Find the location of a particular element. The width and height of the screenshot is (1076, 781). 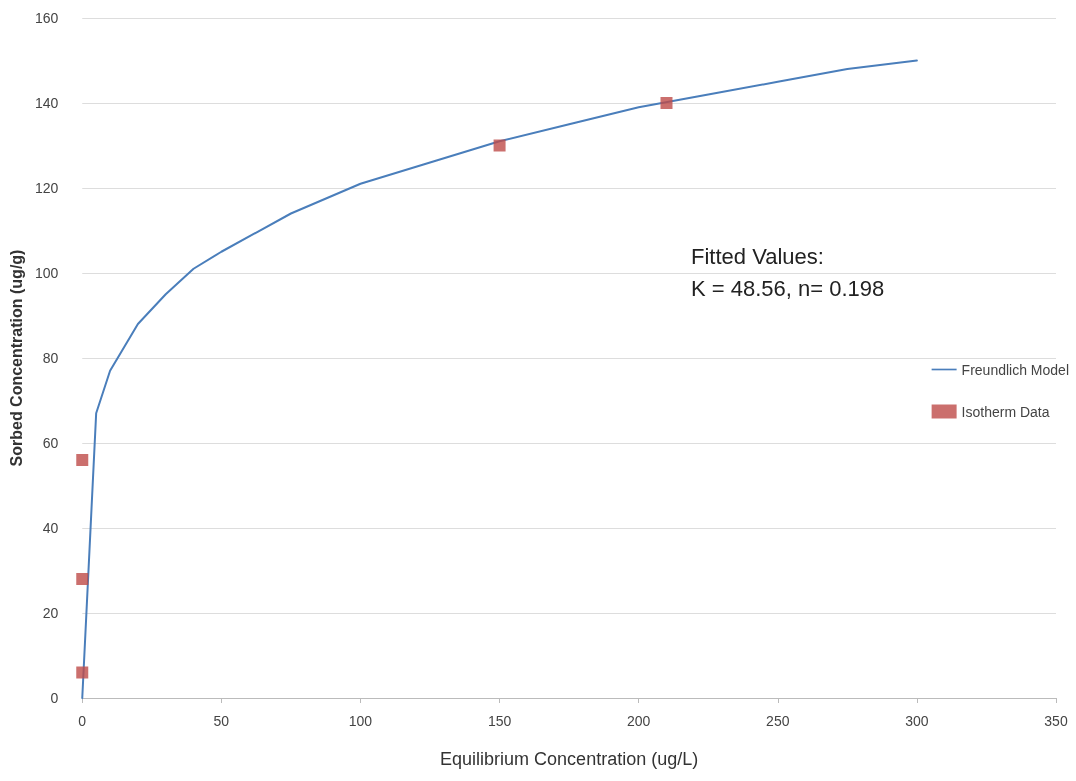

y-tick-label: 80 is located at coordinates (50, 358).